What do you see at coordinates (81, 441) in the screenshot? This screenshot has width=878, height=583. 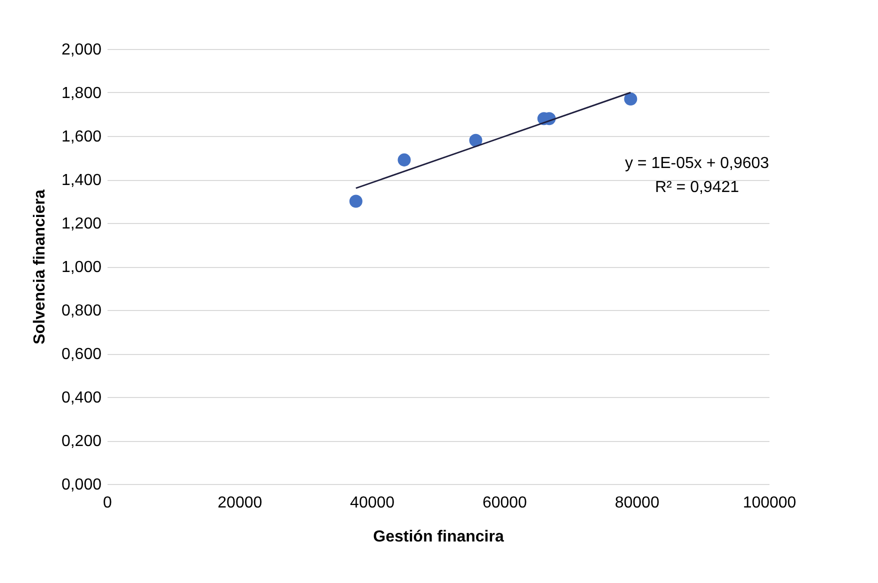 I see `y-tick-label: 0,200` at bounding box center [81, 441].